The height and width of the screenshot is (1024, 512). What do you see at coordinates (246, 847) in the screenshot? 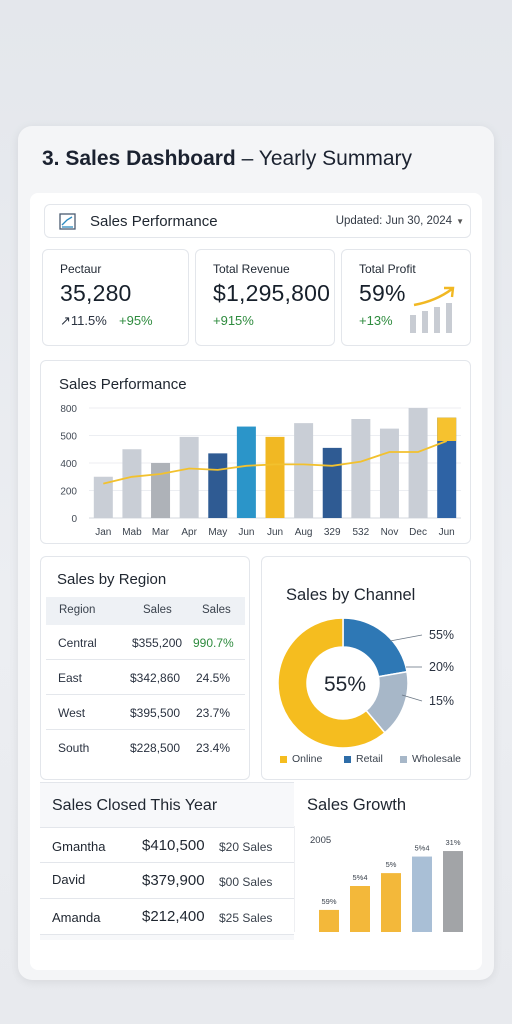
I see `rep-sales-count: $20 Sales` at bounding box center [246, 847].